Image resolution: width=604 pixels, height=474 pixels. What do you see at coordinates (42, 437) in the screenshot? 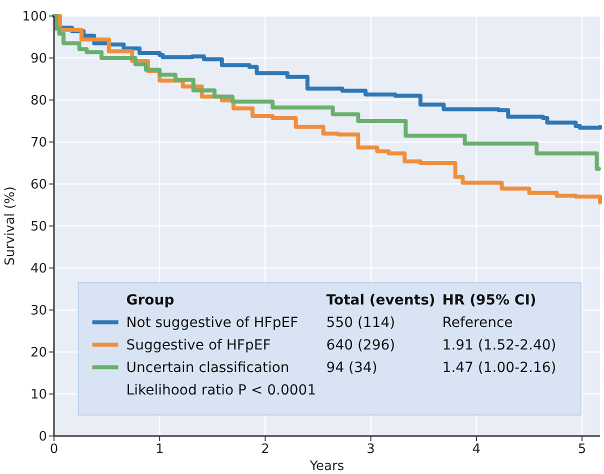
I see `y-tick-label: 0` at bounding box center [42, 437].